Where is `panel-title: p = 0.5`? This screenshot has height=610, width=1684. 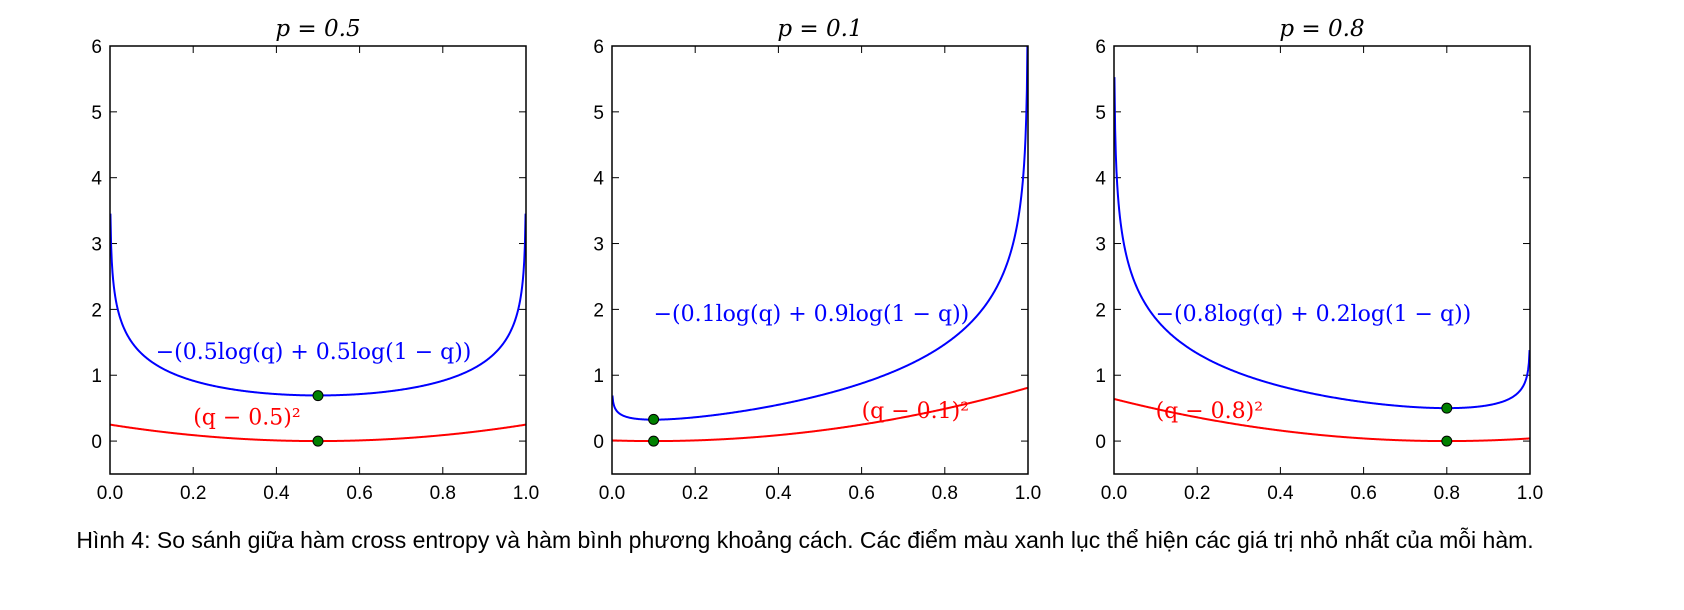 panel-title: p = 0.5 is located at coordinates (317, 29).